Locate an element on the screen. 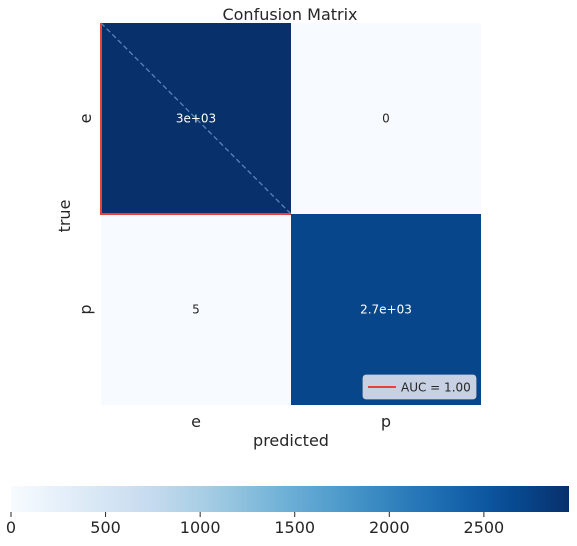 This screenshot has width=577, height=546. cell-label: 2.7e+03 is located at coordinates (386, 310).